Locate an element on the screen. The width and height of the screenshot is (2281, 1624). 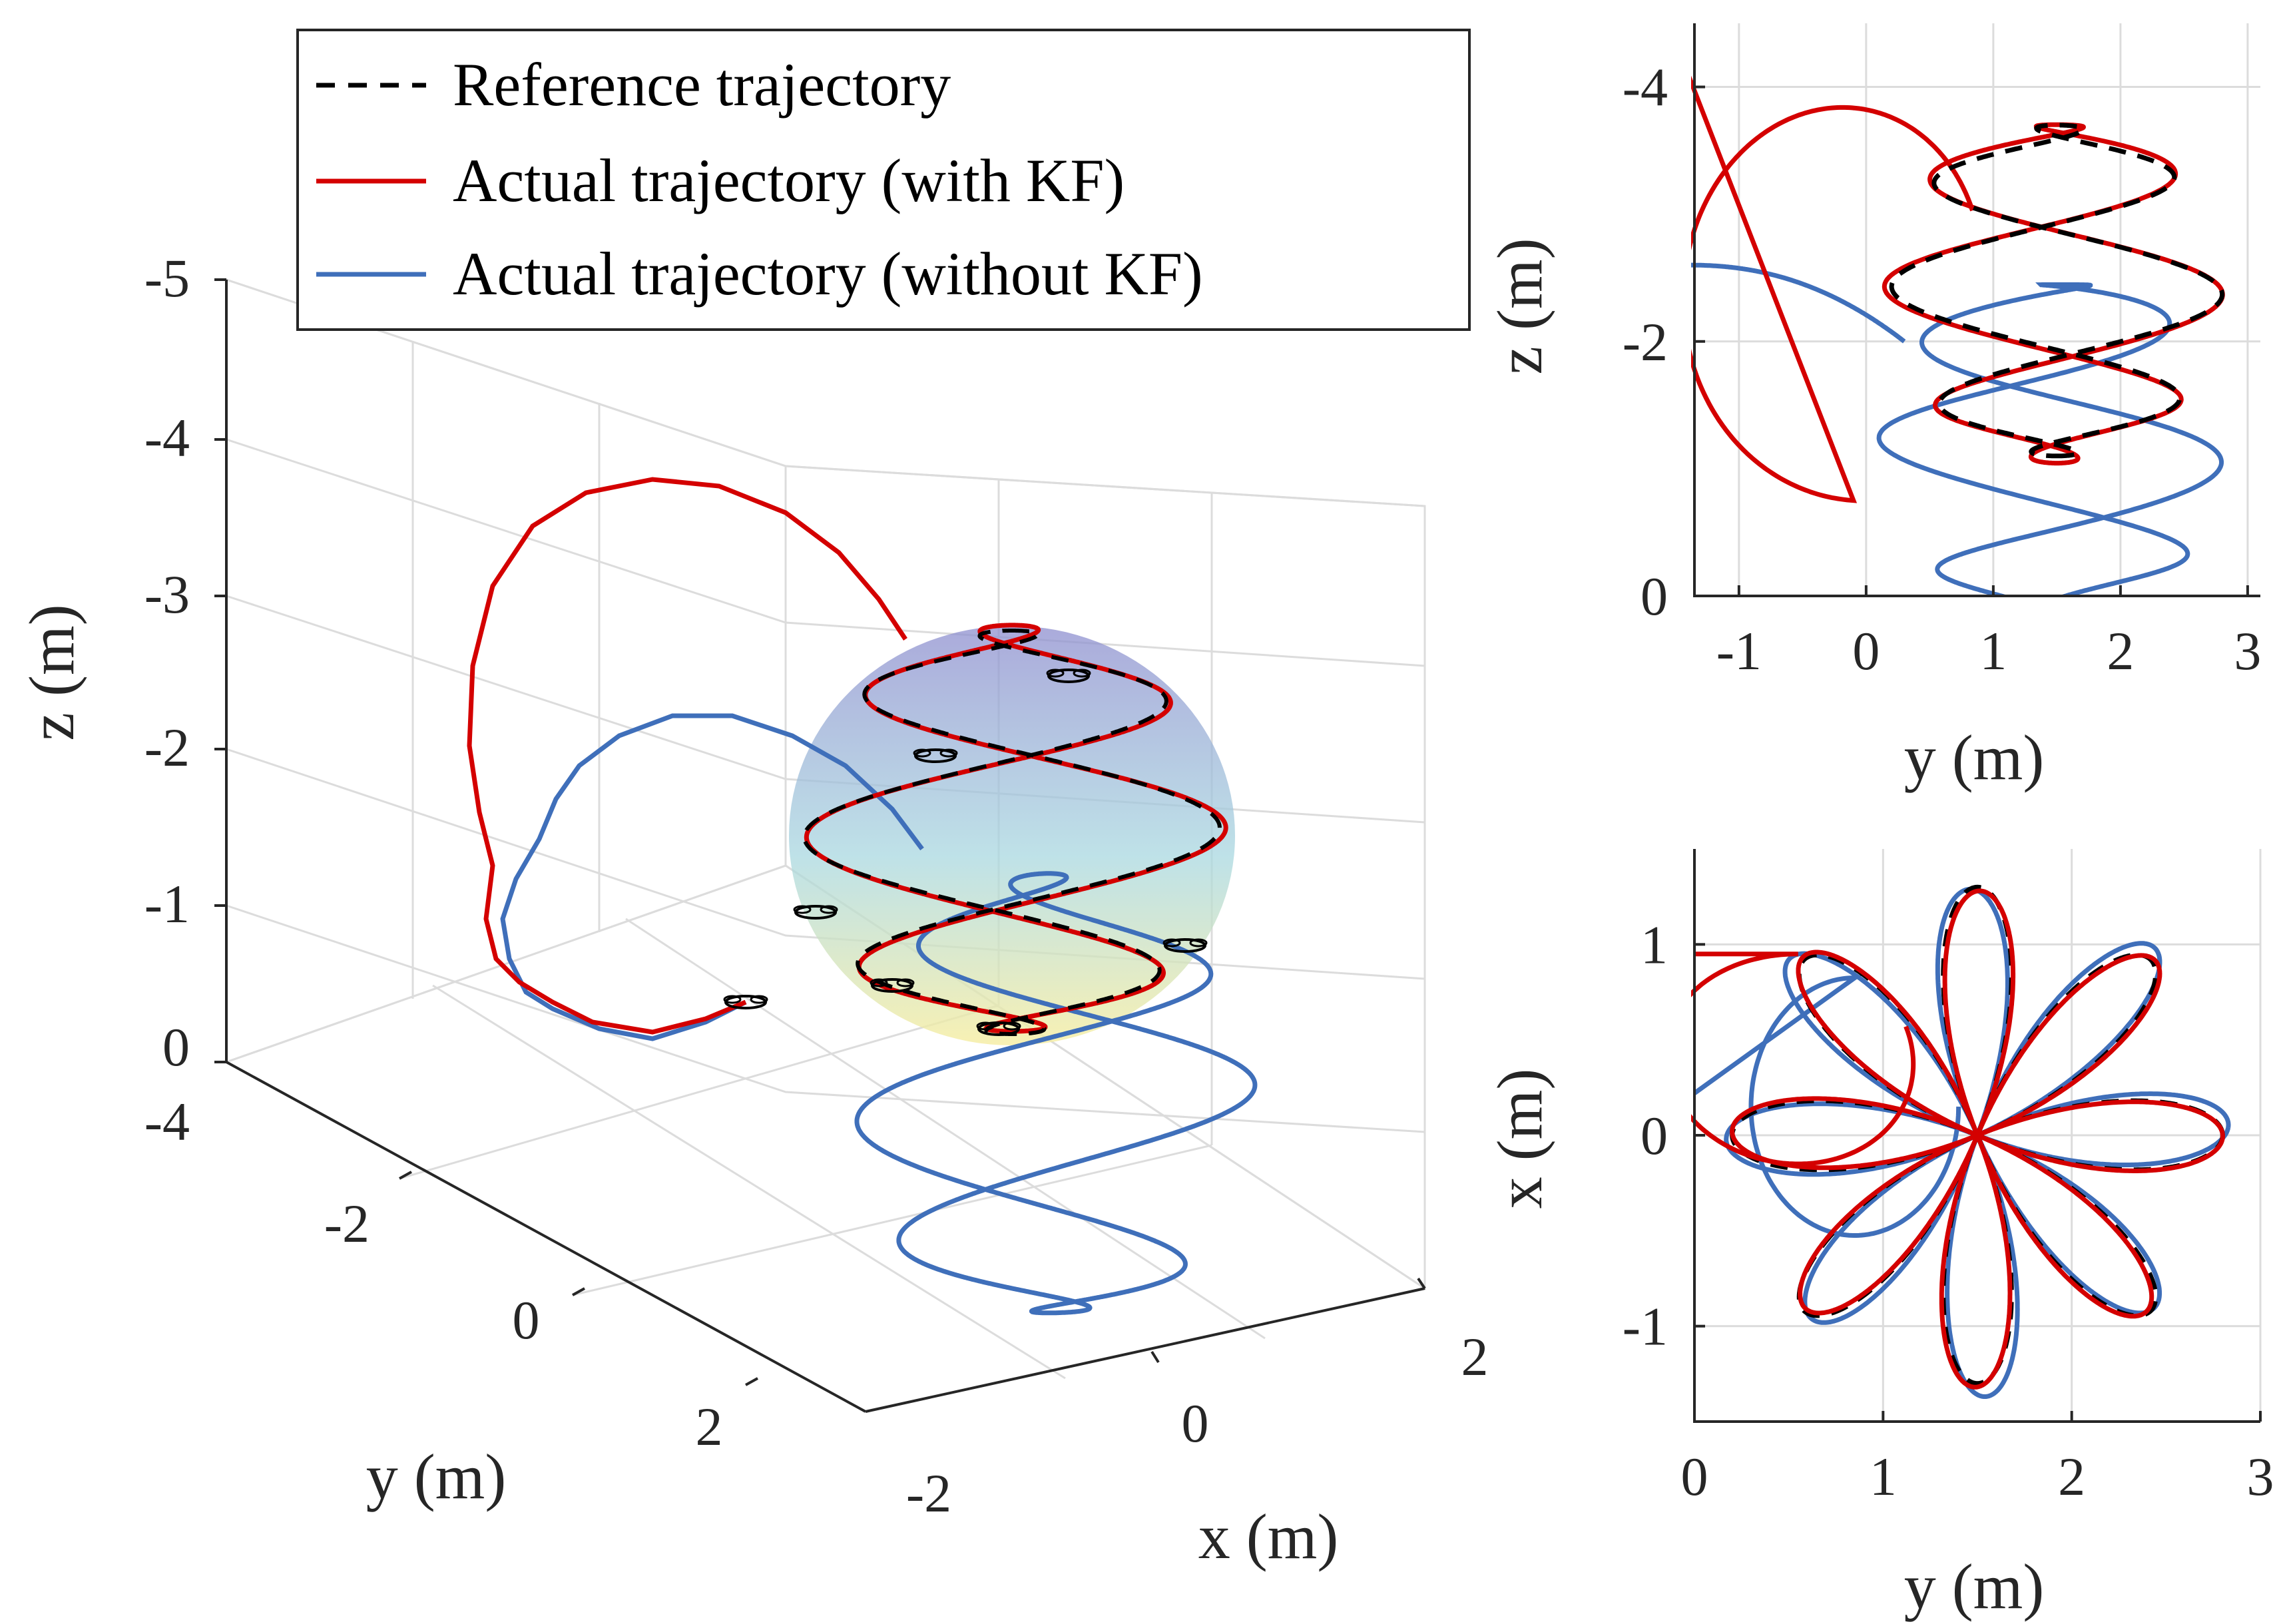
z-tick-label: -1 is located at coordinates (167, 904).